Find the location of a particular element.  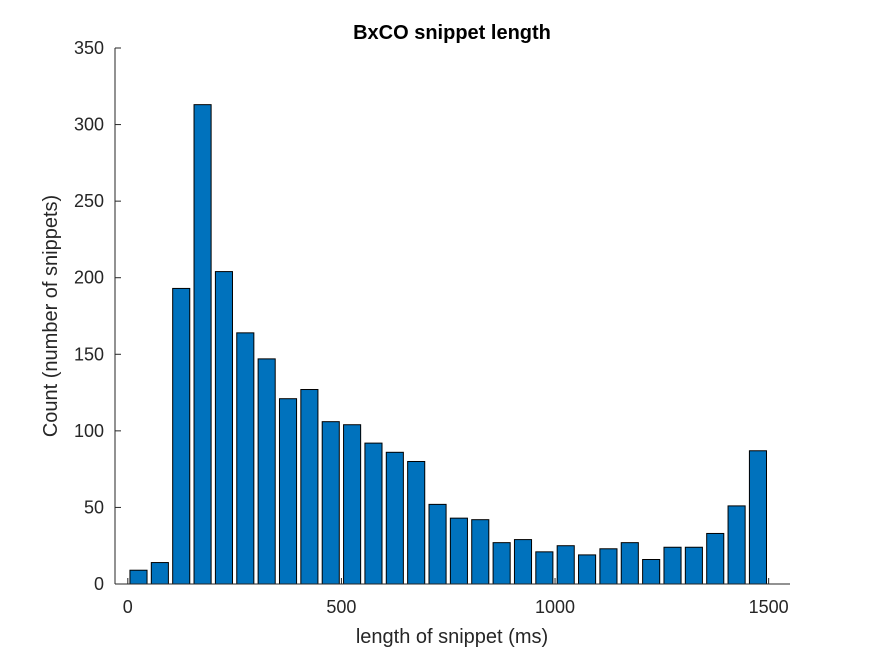

y-tick-label: 200 is located at coordinates (89, 278).